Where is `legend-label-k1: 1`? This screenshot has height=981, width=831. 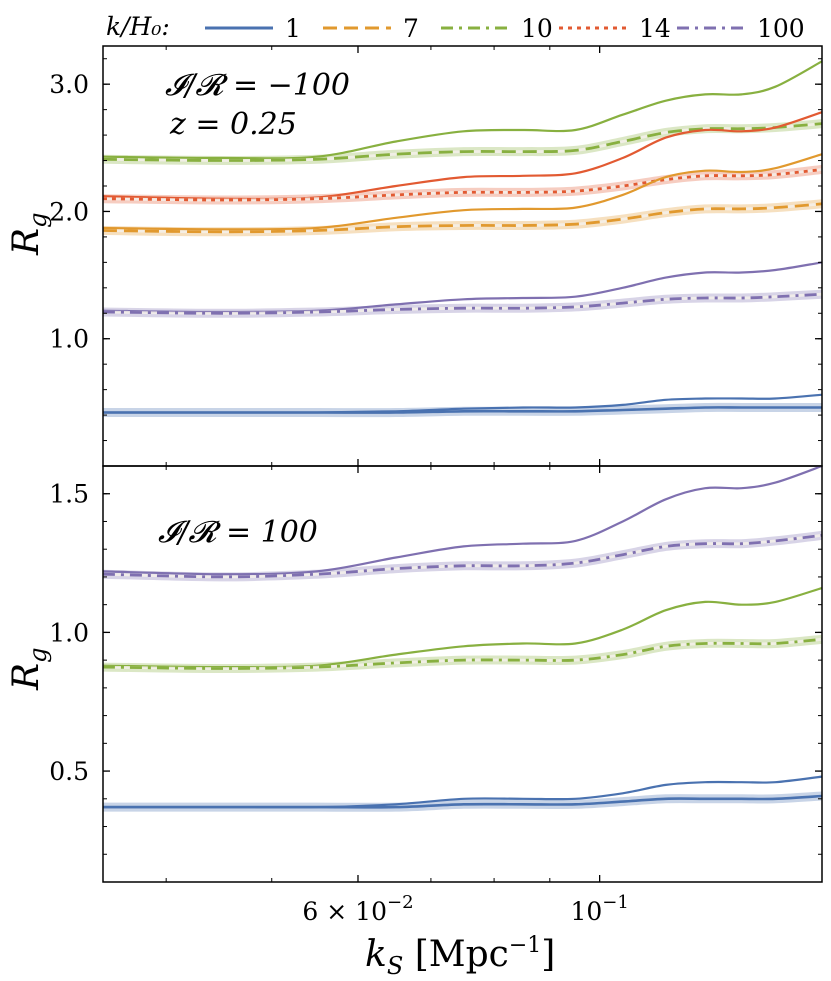 legend-label-k1: 1 is located at coordinates (293, 28).